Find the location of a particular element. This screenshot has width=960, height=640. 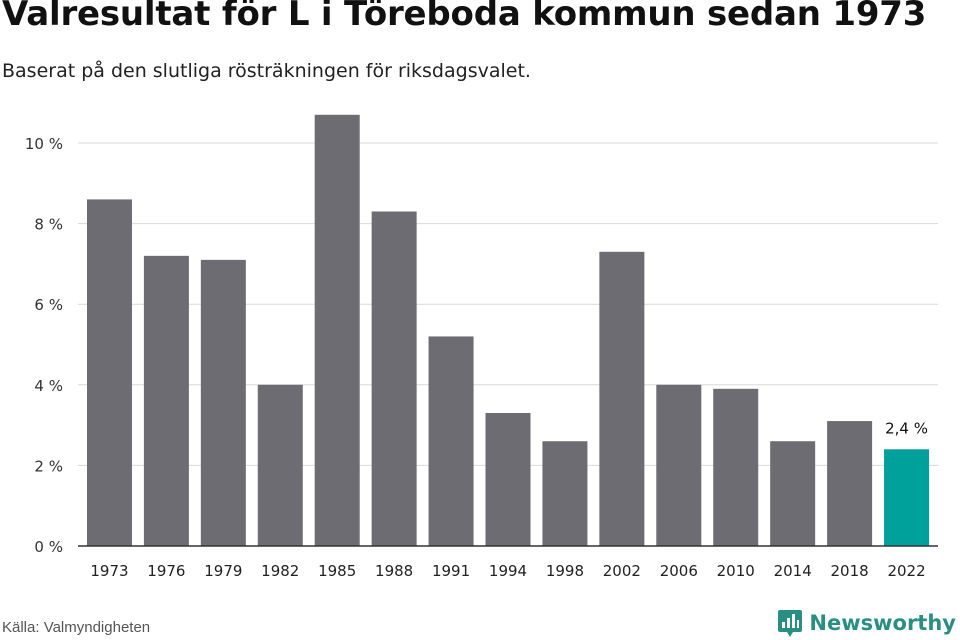

x-tick-label: 1988 is located at coordinates (394, 571).